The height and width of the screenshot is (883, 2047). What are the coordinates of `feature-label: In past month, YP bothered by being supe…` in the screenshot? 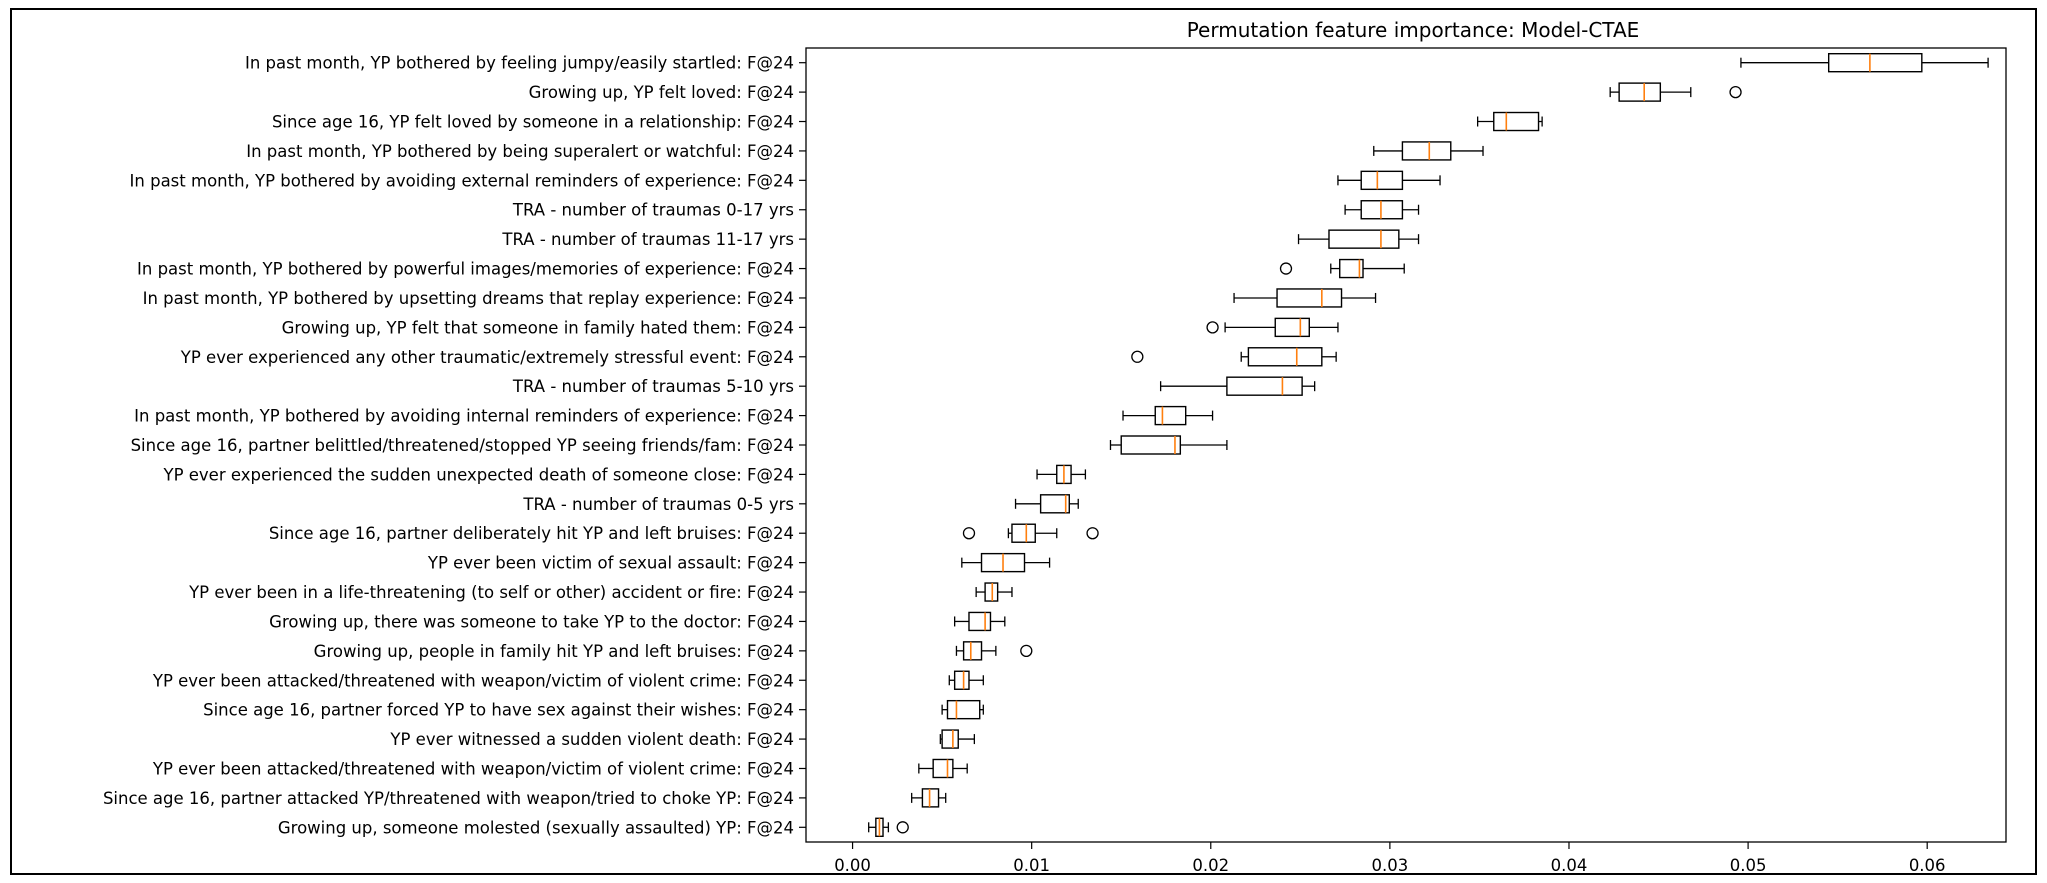 It's located at (520, 151).